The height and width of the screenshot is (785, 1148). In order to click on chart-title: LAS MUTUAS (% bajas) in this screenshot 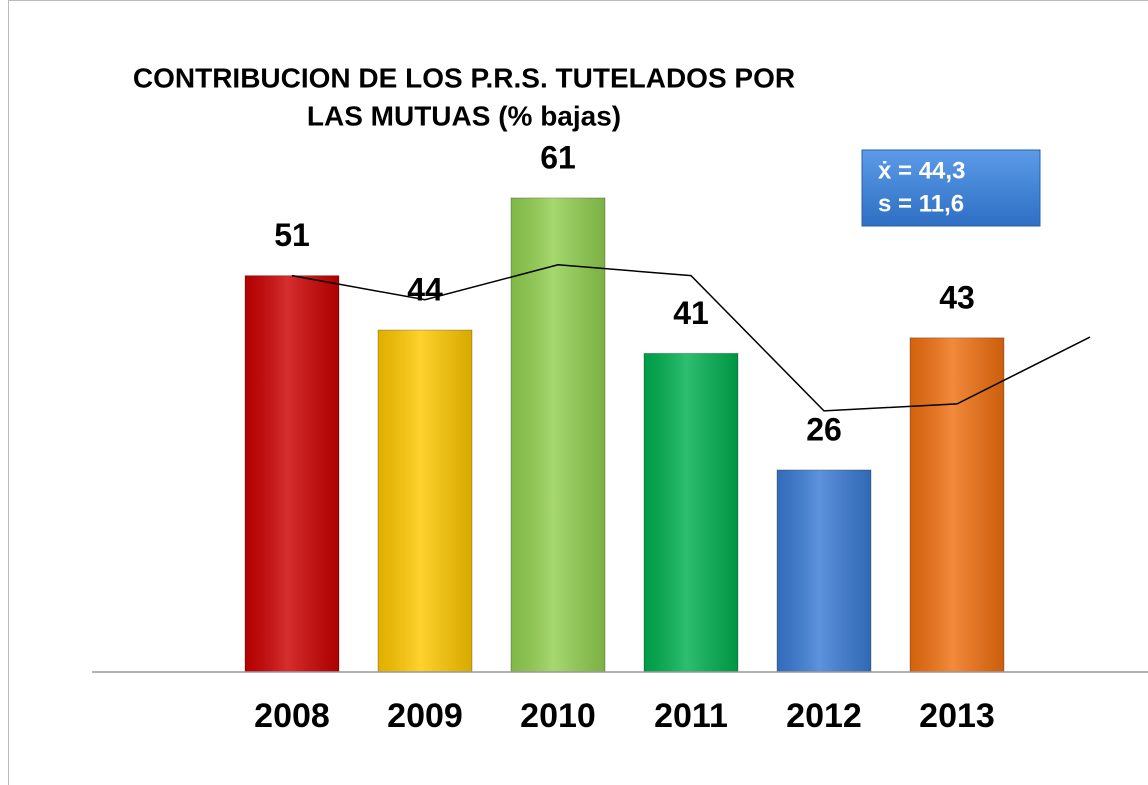, I will do `click(464, 115)`.